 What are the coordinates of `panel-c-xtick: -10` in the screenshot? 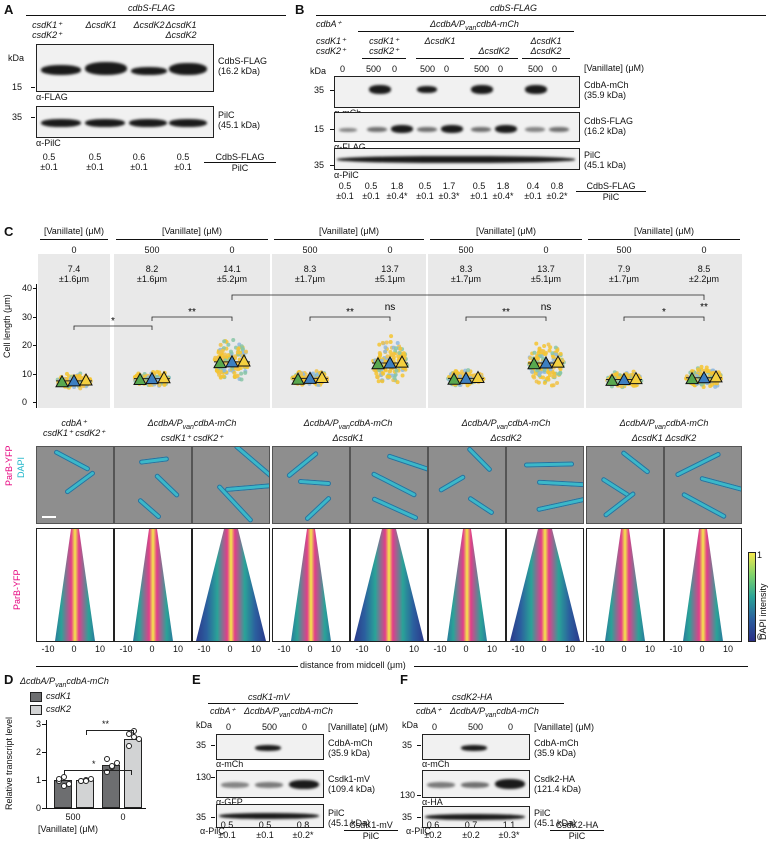 It's located at (126, 649).